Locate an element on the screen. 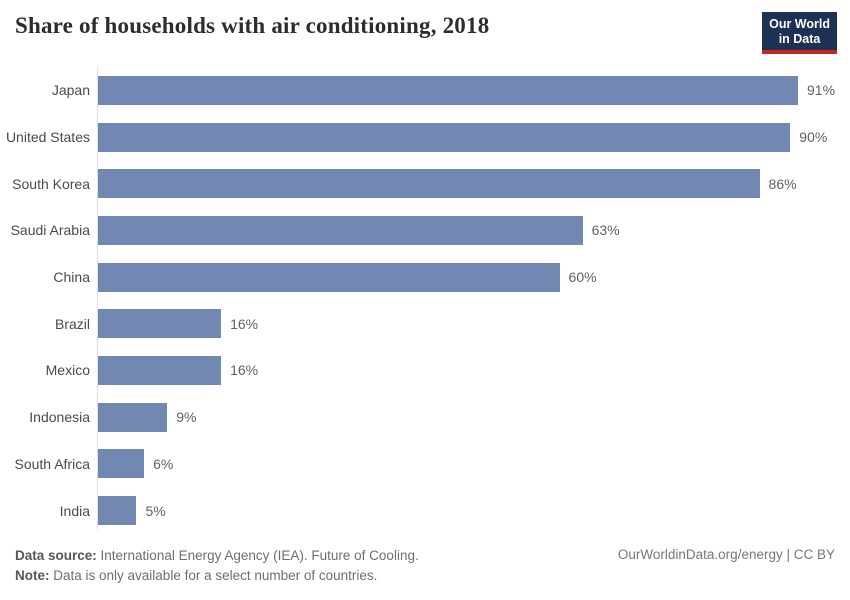 Image resolution: width=850 pixels, height=600 pixels. owid-logo: Our World in Data is located at coordinates (799, 33).